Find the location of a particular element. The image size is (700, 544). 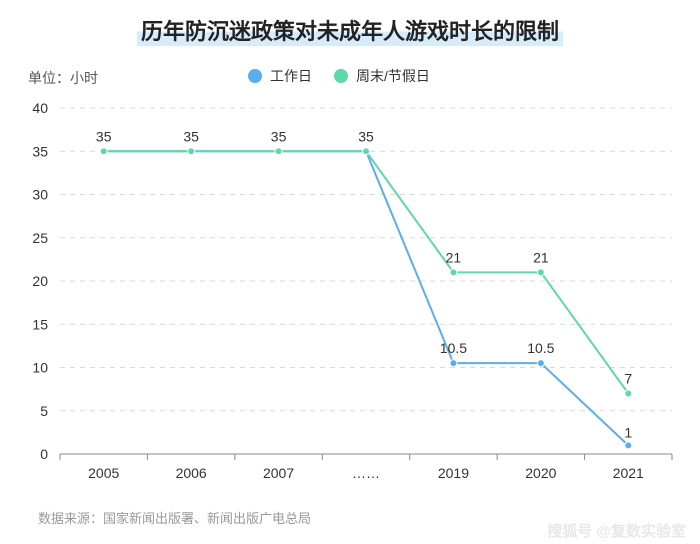

x-tick-label-2: 2007 is located at coordinates (278, 473).